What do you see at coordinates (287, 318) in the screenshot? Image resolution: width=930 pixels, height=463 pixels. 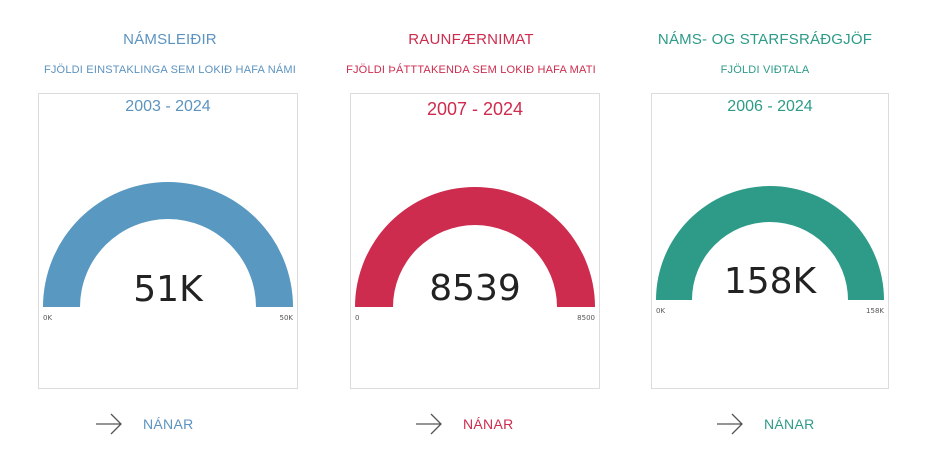 I see `gauge-max-label: 50K` at bounding box center [287, 318].